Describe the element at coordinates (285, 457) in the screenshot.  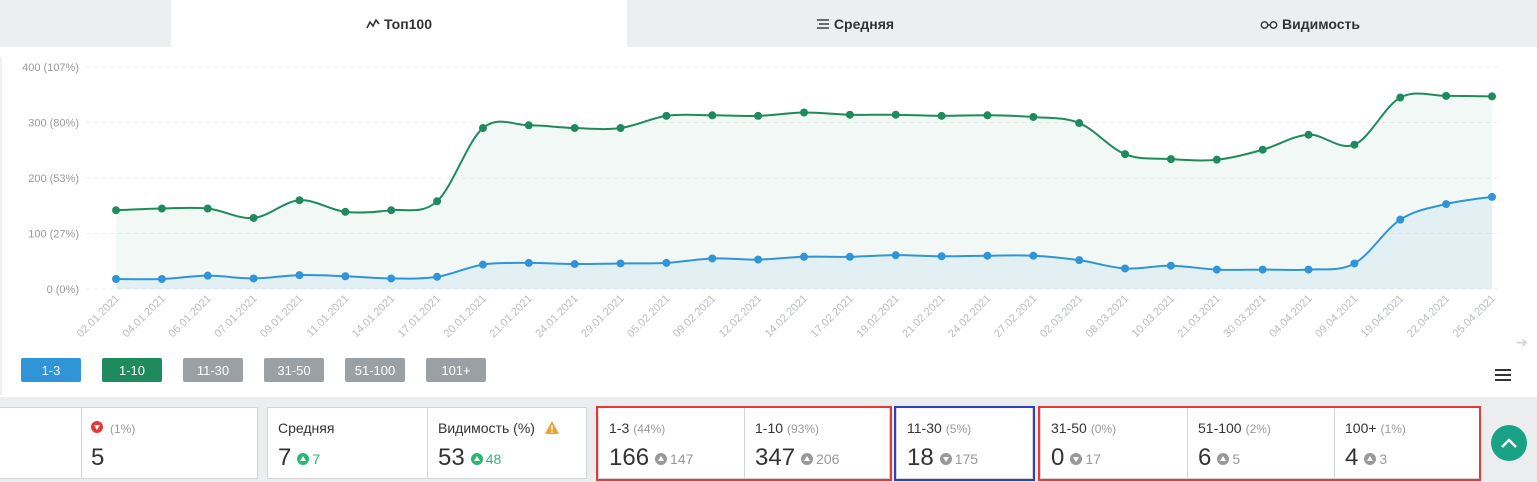
I see `stat-value: 7` at that location.